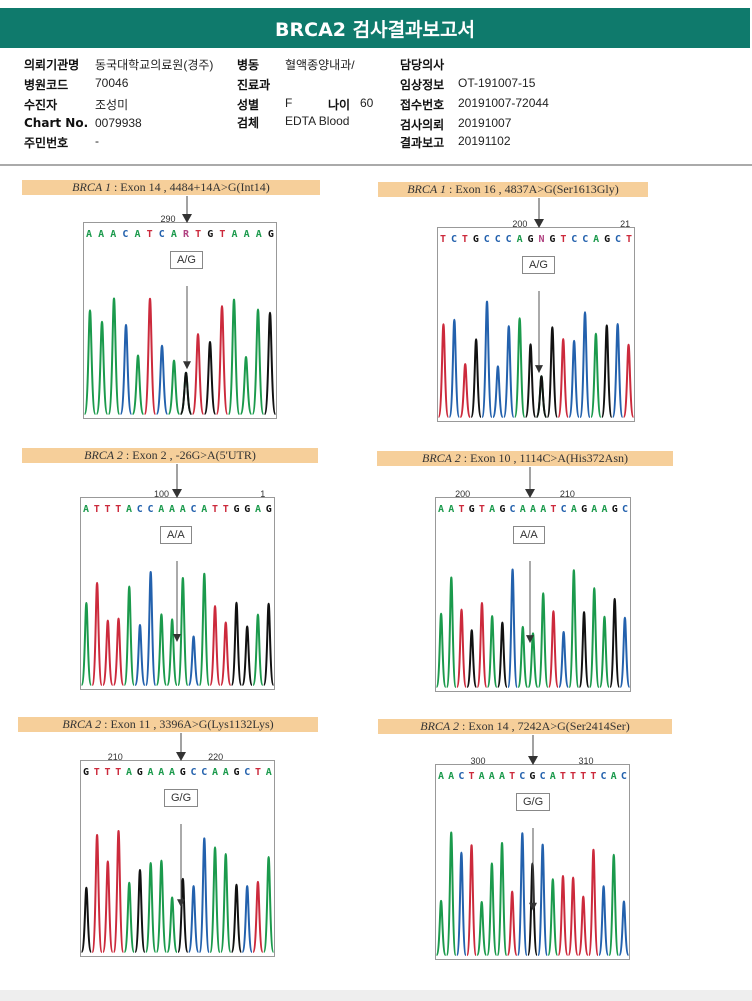 The height and width of the screenshot is (1001, 752). What do you see at coordinates (112, 105) in the screenshot?
I see `patient-value: 조성미` at bounding box center [112, 105].